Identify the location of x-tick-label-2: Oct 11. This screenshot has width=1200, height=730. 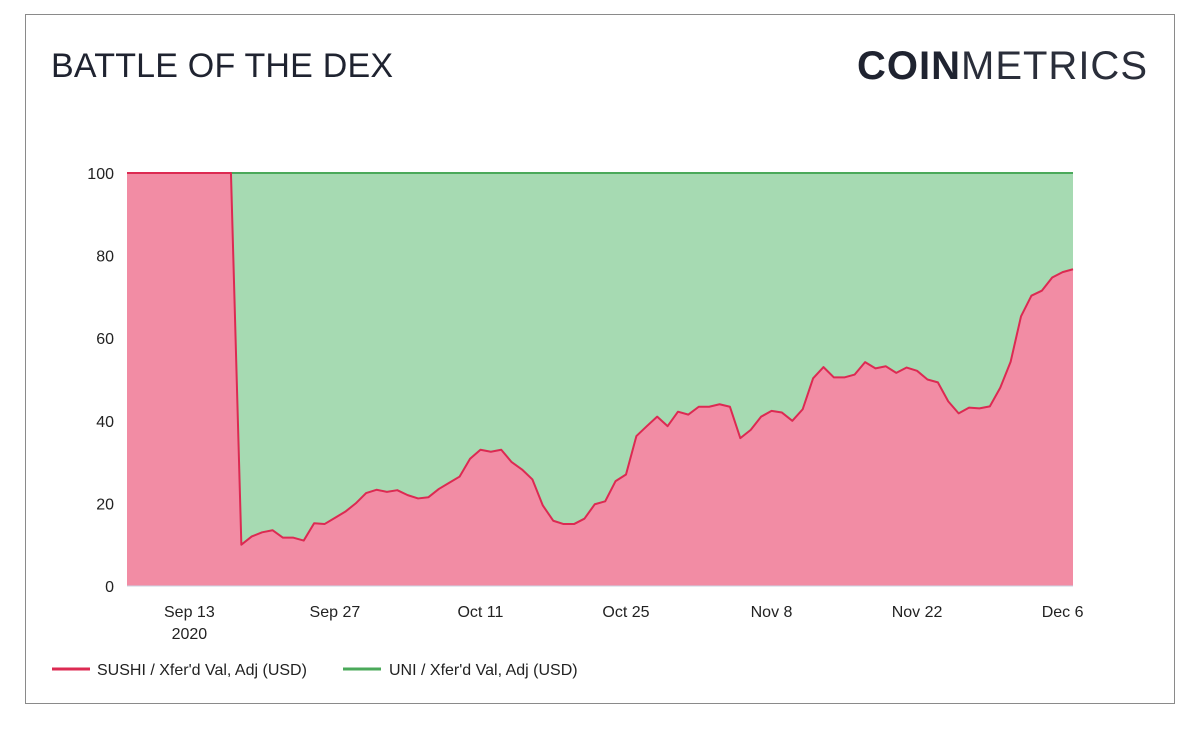
(480, 612).